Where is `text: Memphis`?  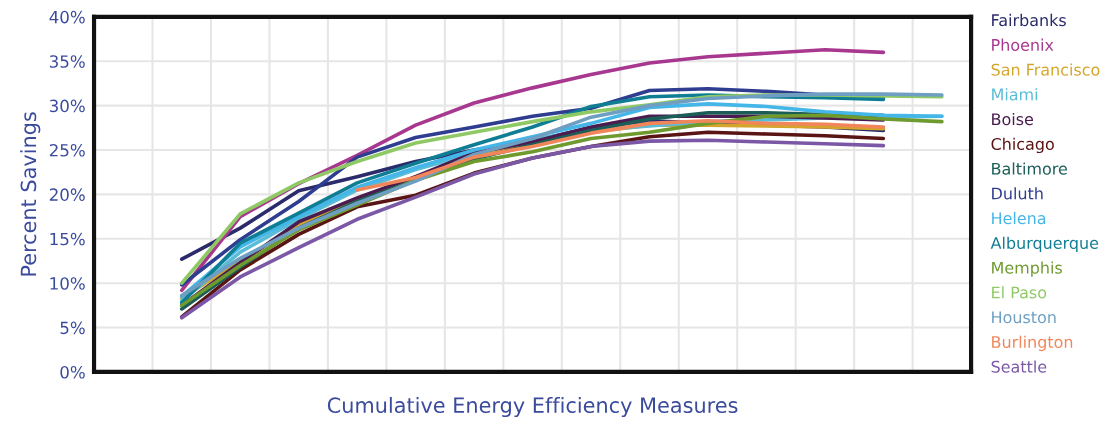
text: Memphis is located at coordinates (1027, 269).